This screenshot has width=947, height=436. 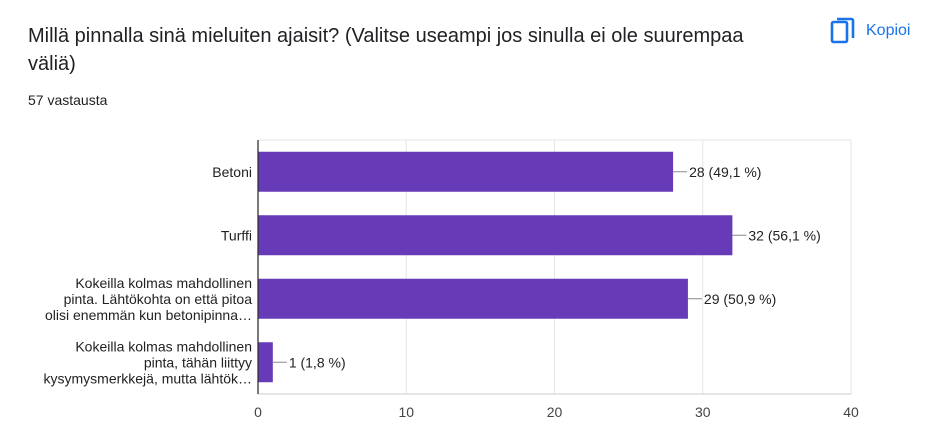 I want to click on copy-button: Kopioi, so click(x=870, y=31).